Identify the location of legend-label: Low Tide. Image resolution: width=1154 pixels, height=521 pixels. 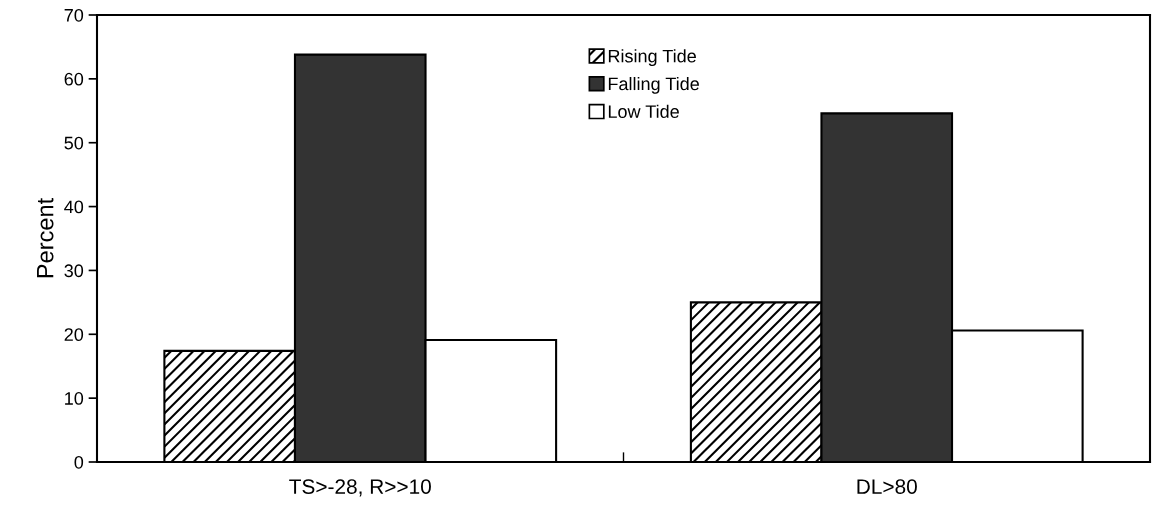
(643, 111).